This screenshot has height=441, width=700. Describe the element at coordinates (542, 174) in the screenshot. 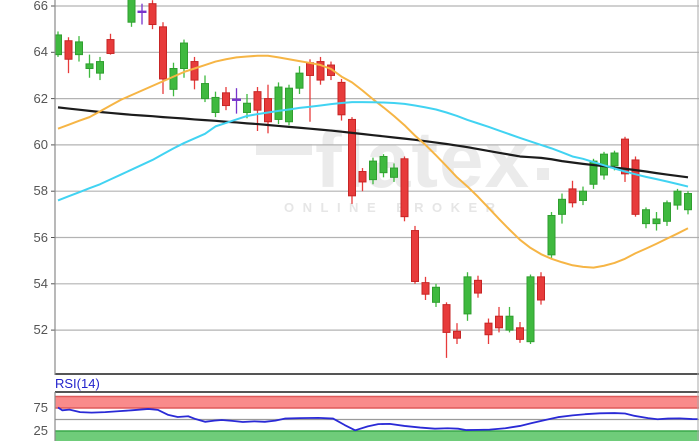

I see `flatex-logo-dot` at that location.